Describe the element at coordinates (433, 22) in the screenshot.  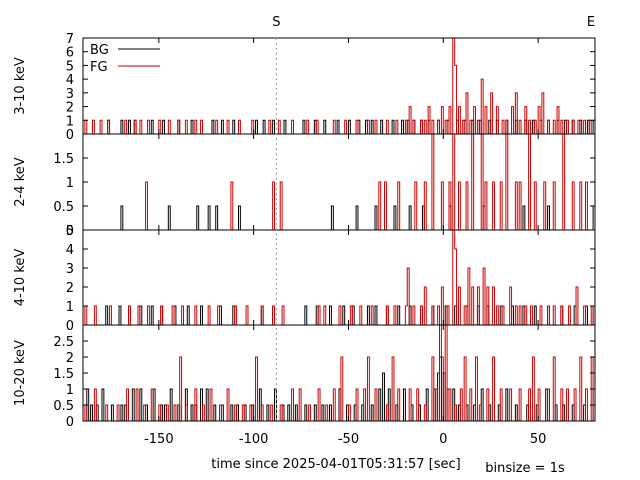
I see `marker-labels: S E` at that location.